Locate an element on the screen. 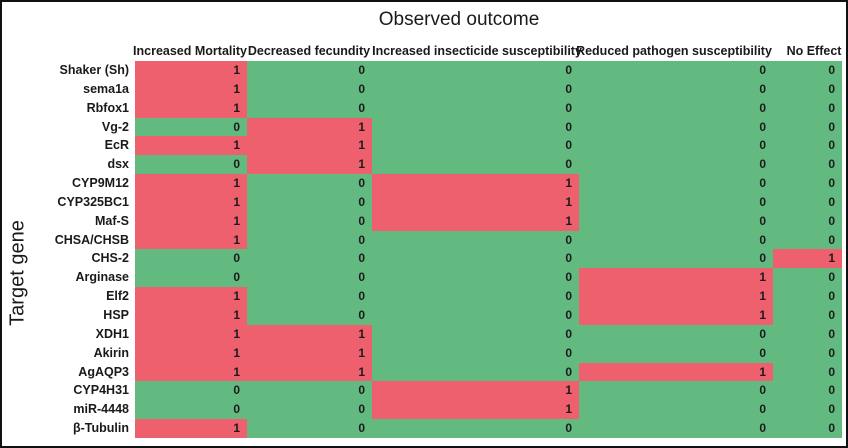  row-label: HSP is located at coordinates (116, 314).